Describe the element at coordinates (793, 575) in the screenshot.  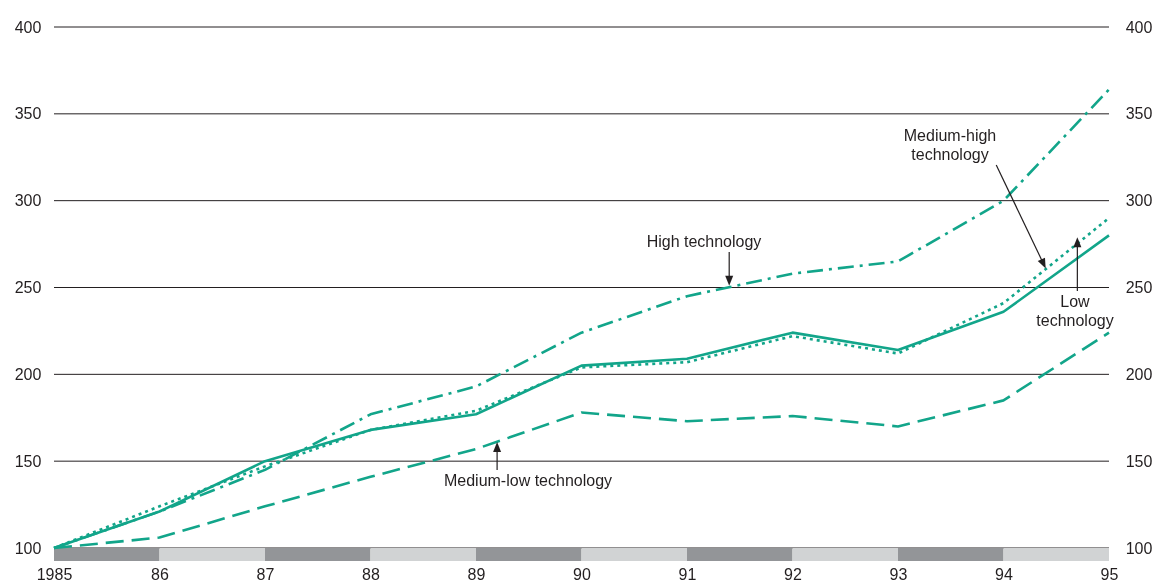
I see `x-tick-label: 92` at that location.